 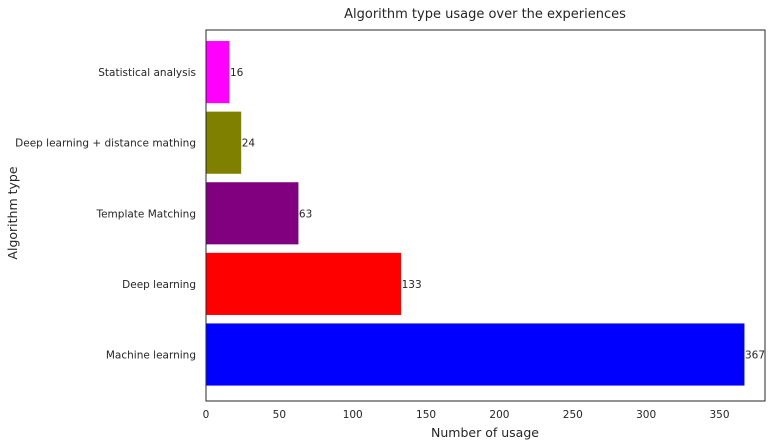 What do you see at coordinates (646, 415) in the screenshot?
I see `x-tick-label: 300` at bounding box center [646, 415].